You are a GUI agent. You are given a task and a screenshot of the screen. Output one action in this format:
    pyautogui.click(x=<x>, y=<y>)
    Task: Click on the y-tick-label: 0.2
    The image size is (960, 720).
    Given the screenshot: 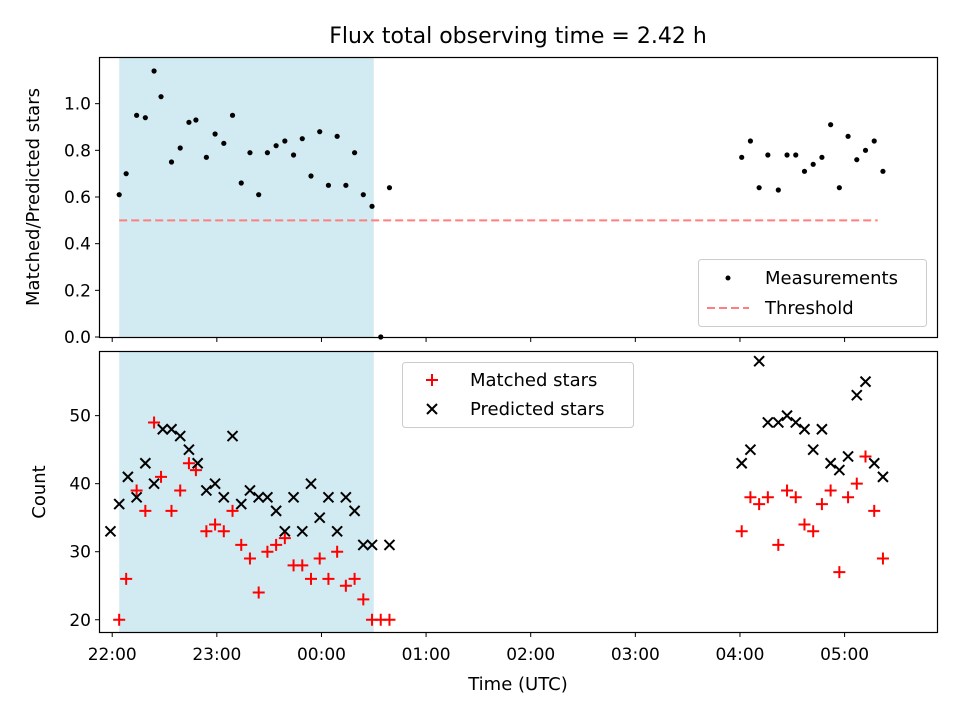 What is the action you would take?
    pyautogui.click(x=77, y=291)
    